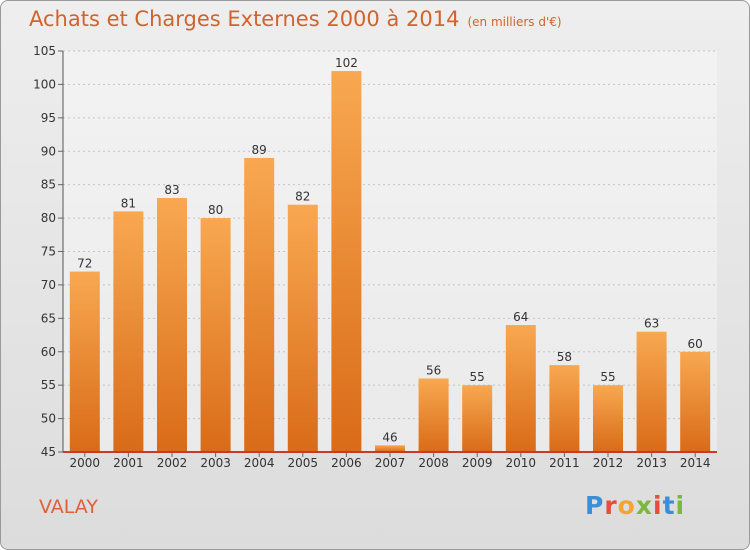 Image resolution: width=750 pixels, height=550 pixels. Describe the element at coordinates (651, 463) in the screenshot. I see `x-tick-label: 2013` at that location.